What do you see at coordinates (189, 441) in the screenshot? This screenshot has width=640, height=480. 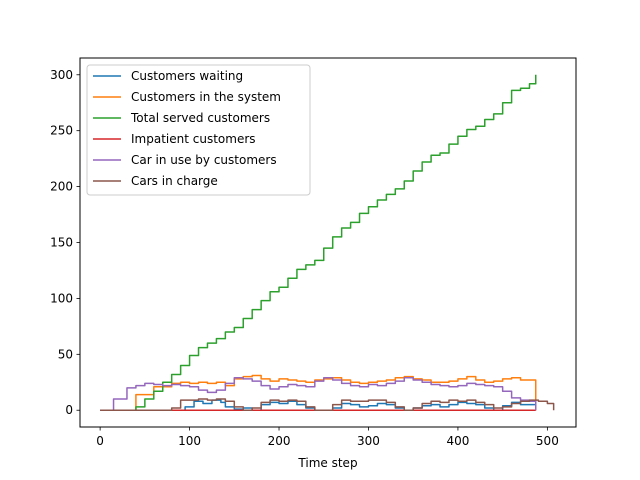 I see `x-tick-label: 100` at bounding box center [189, 441].